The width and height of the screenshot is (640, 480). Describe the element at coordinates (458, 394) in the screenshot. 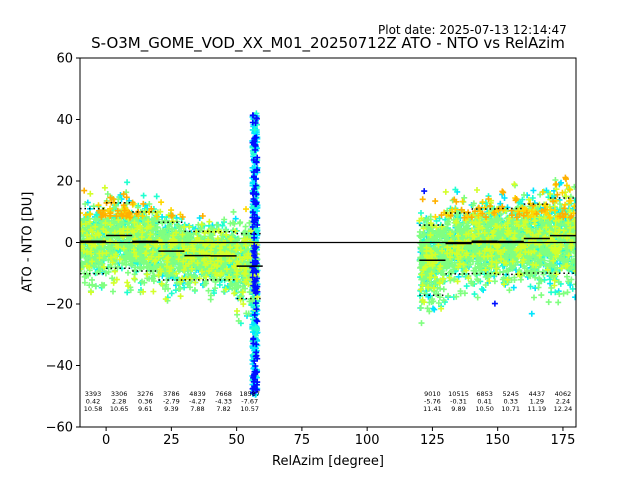

I see `bin-label: 10515` at that location.